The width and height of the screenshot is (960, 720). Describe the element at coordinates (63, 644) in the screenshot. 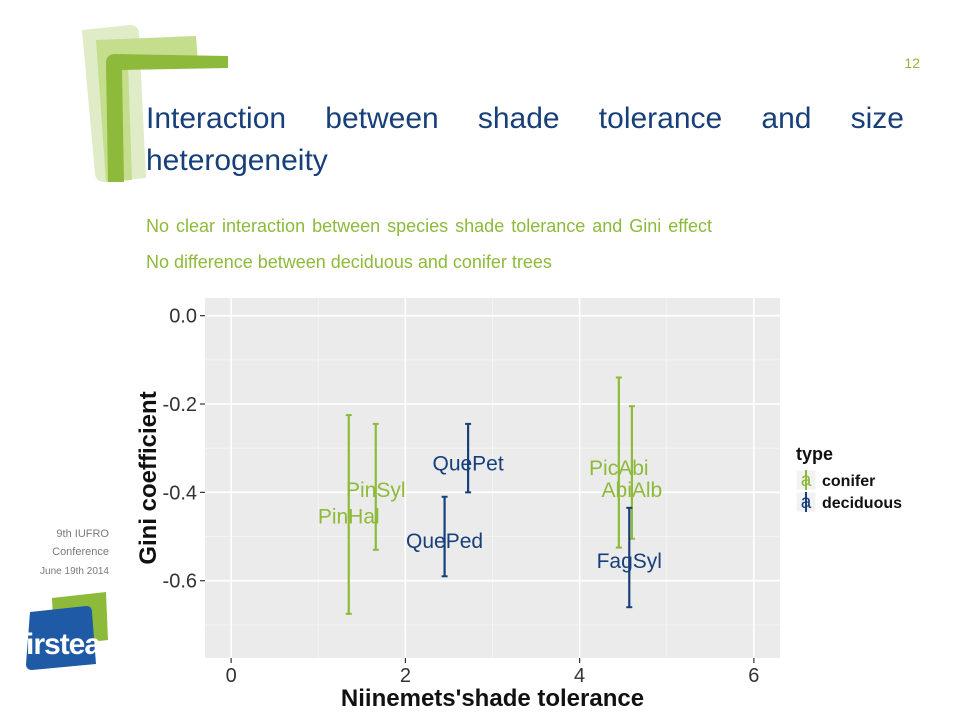

I see `logo-text: irstea` at that location.